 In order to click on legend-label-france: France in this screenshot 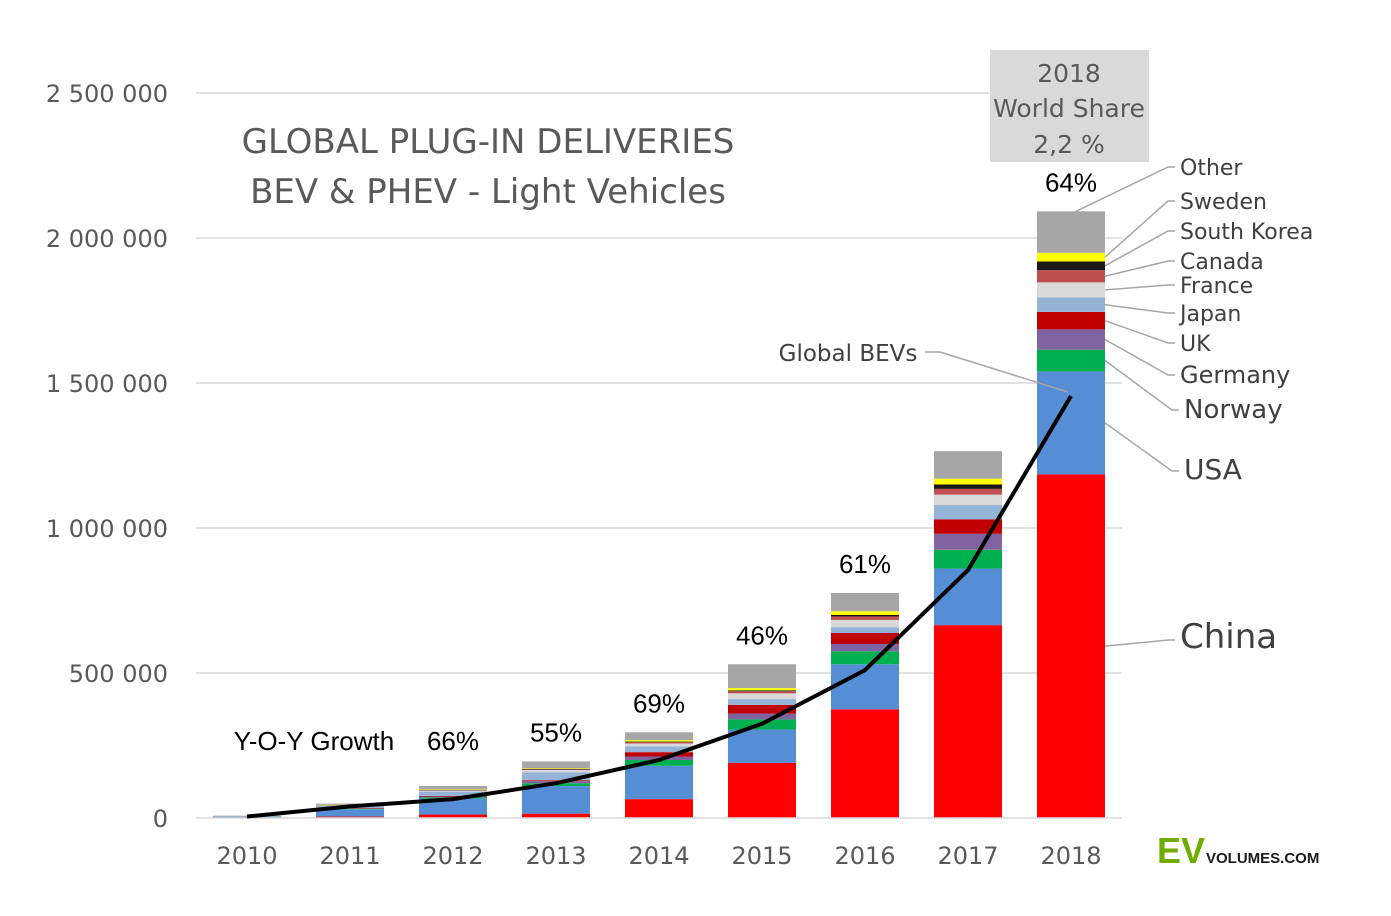, I will do `click(1216, 286)`.